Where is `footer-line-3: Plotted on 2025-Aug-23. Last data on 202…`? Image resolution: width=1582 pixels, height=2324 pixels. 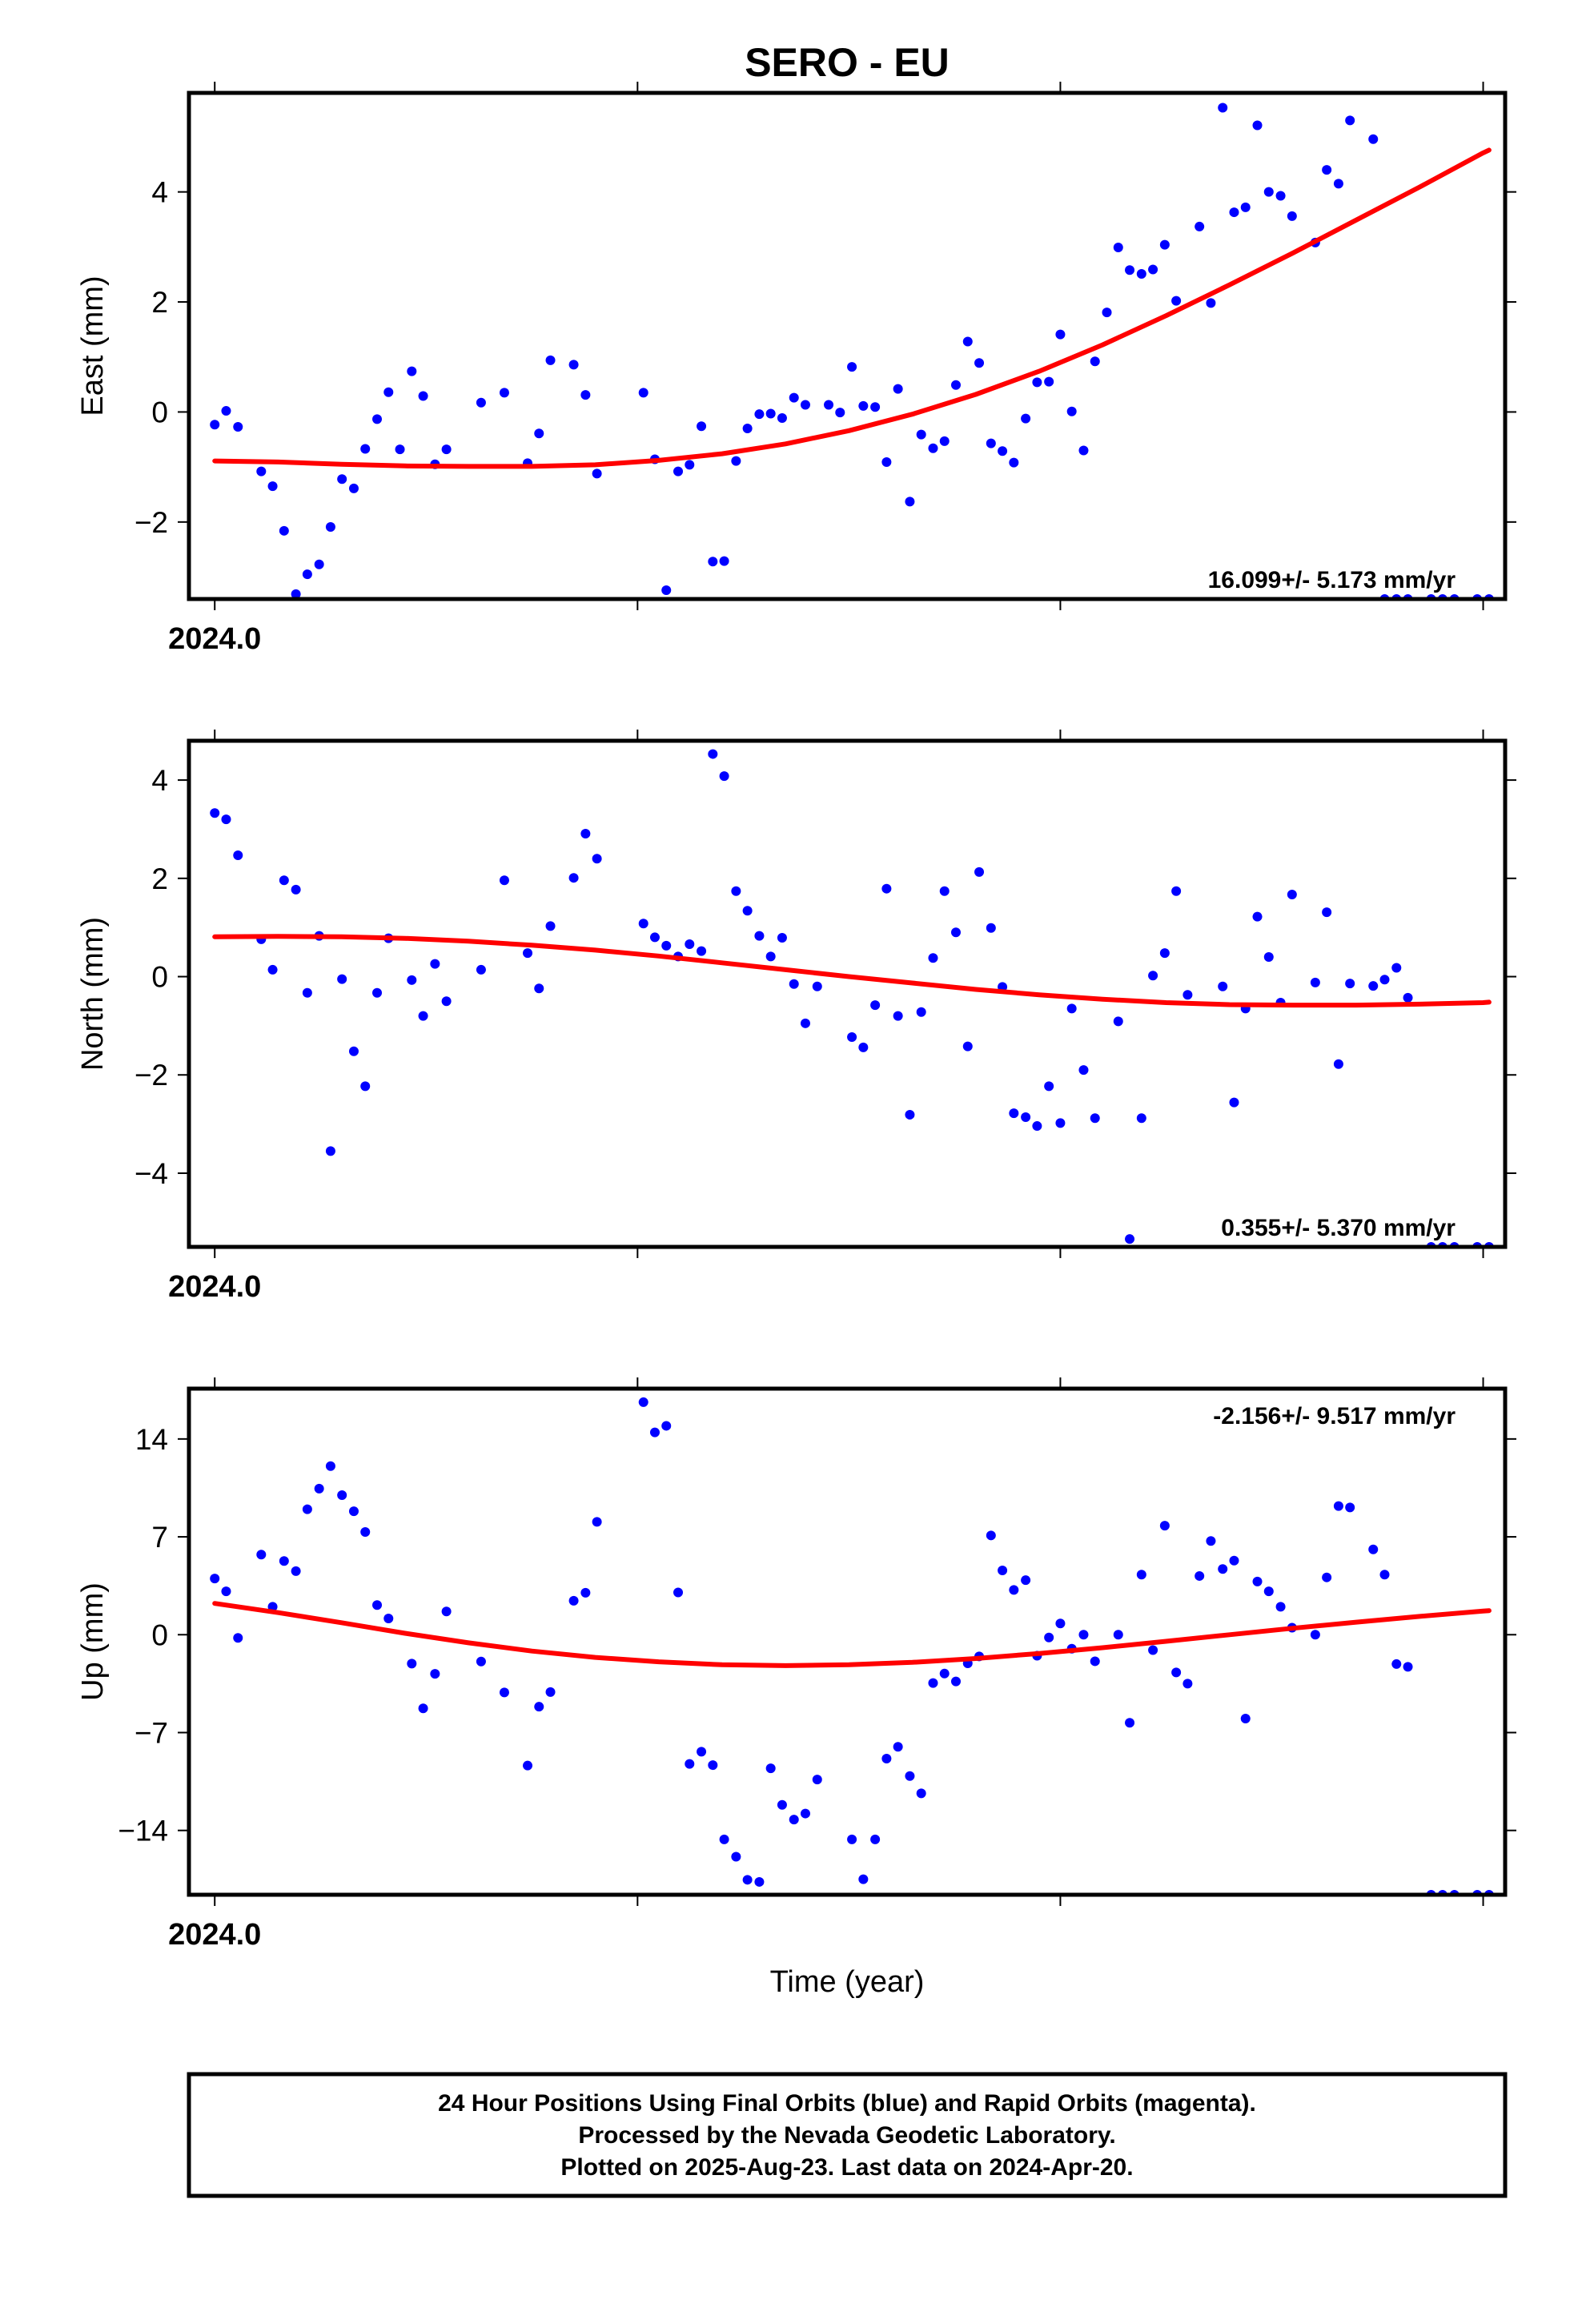
footer-line-3: Plotted on 2025-Aug-23. Last data on 202… is located at coordinates (847, 2167).